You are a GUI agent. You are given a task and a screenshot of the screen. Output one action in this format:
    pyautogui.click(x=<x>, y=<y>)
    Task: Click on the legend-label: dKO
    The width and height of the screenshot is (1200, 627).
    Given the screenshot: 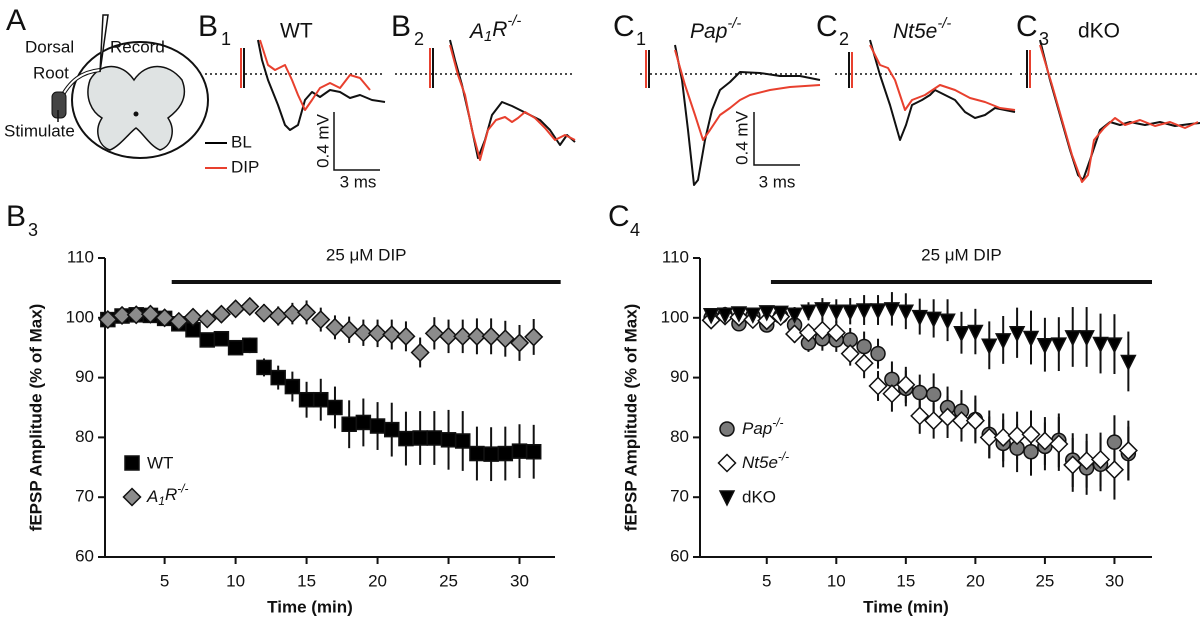 What is the action you would take?
    pyautogui.click(x=759, y=496)
    